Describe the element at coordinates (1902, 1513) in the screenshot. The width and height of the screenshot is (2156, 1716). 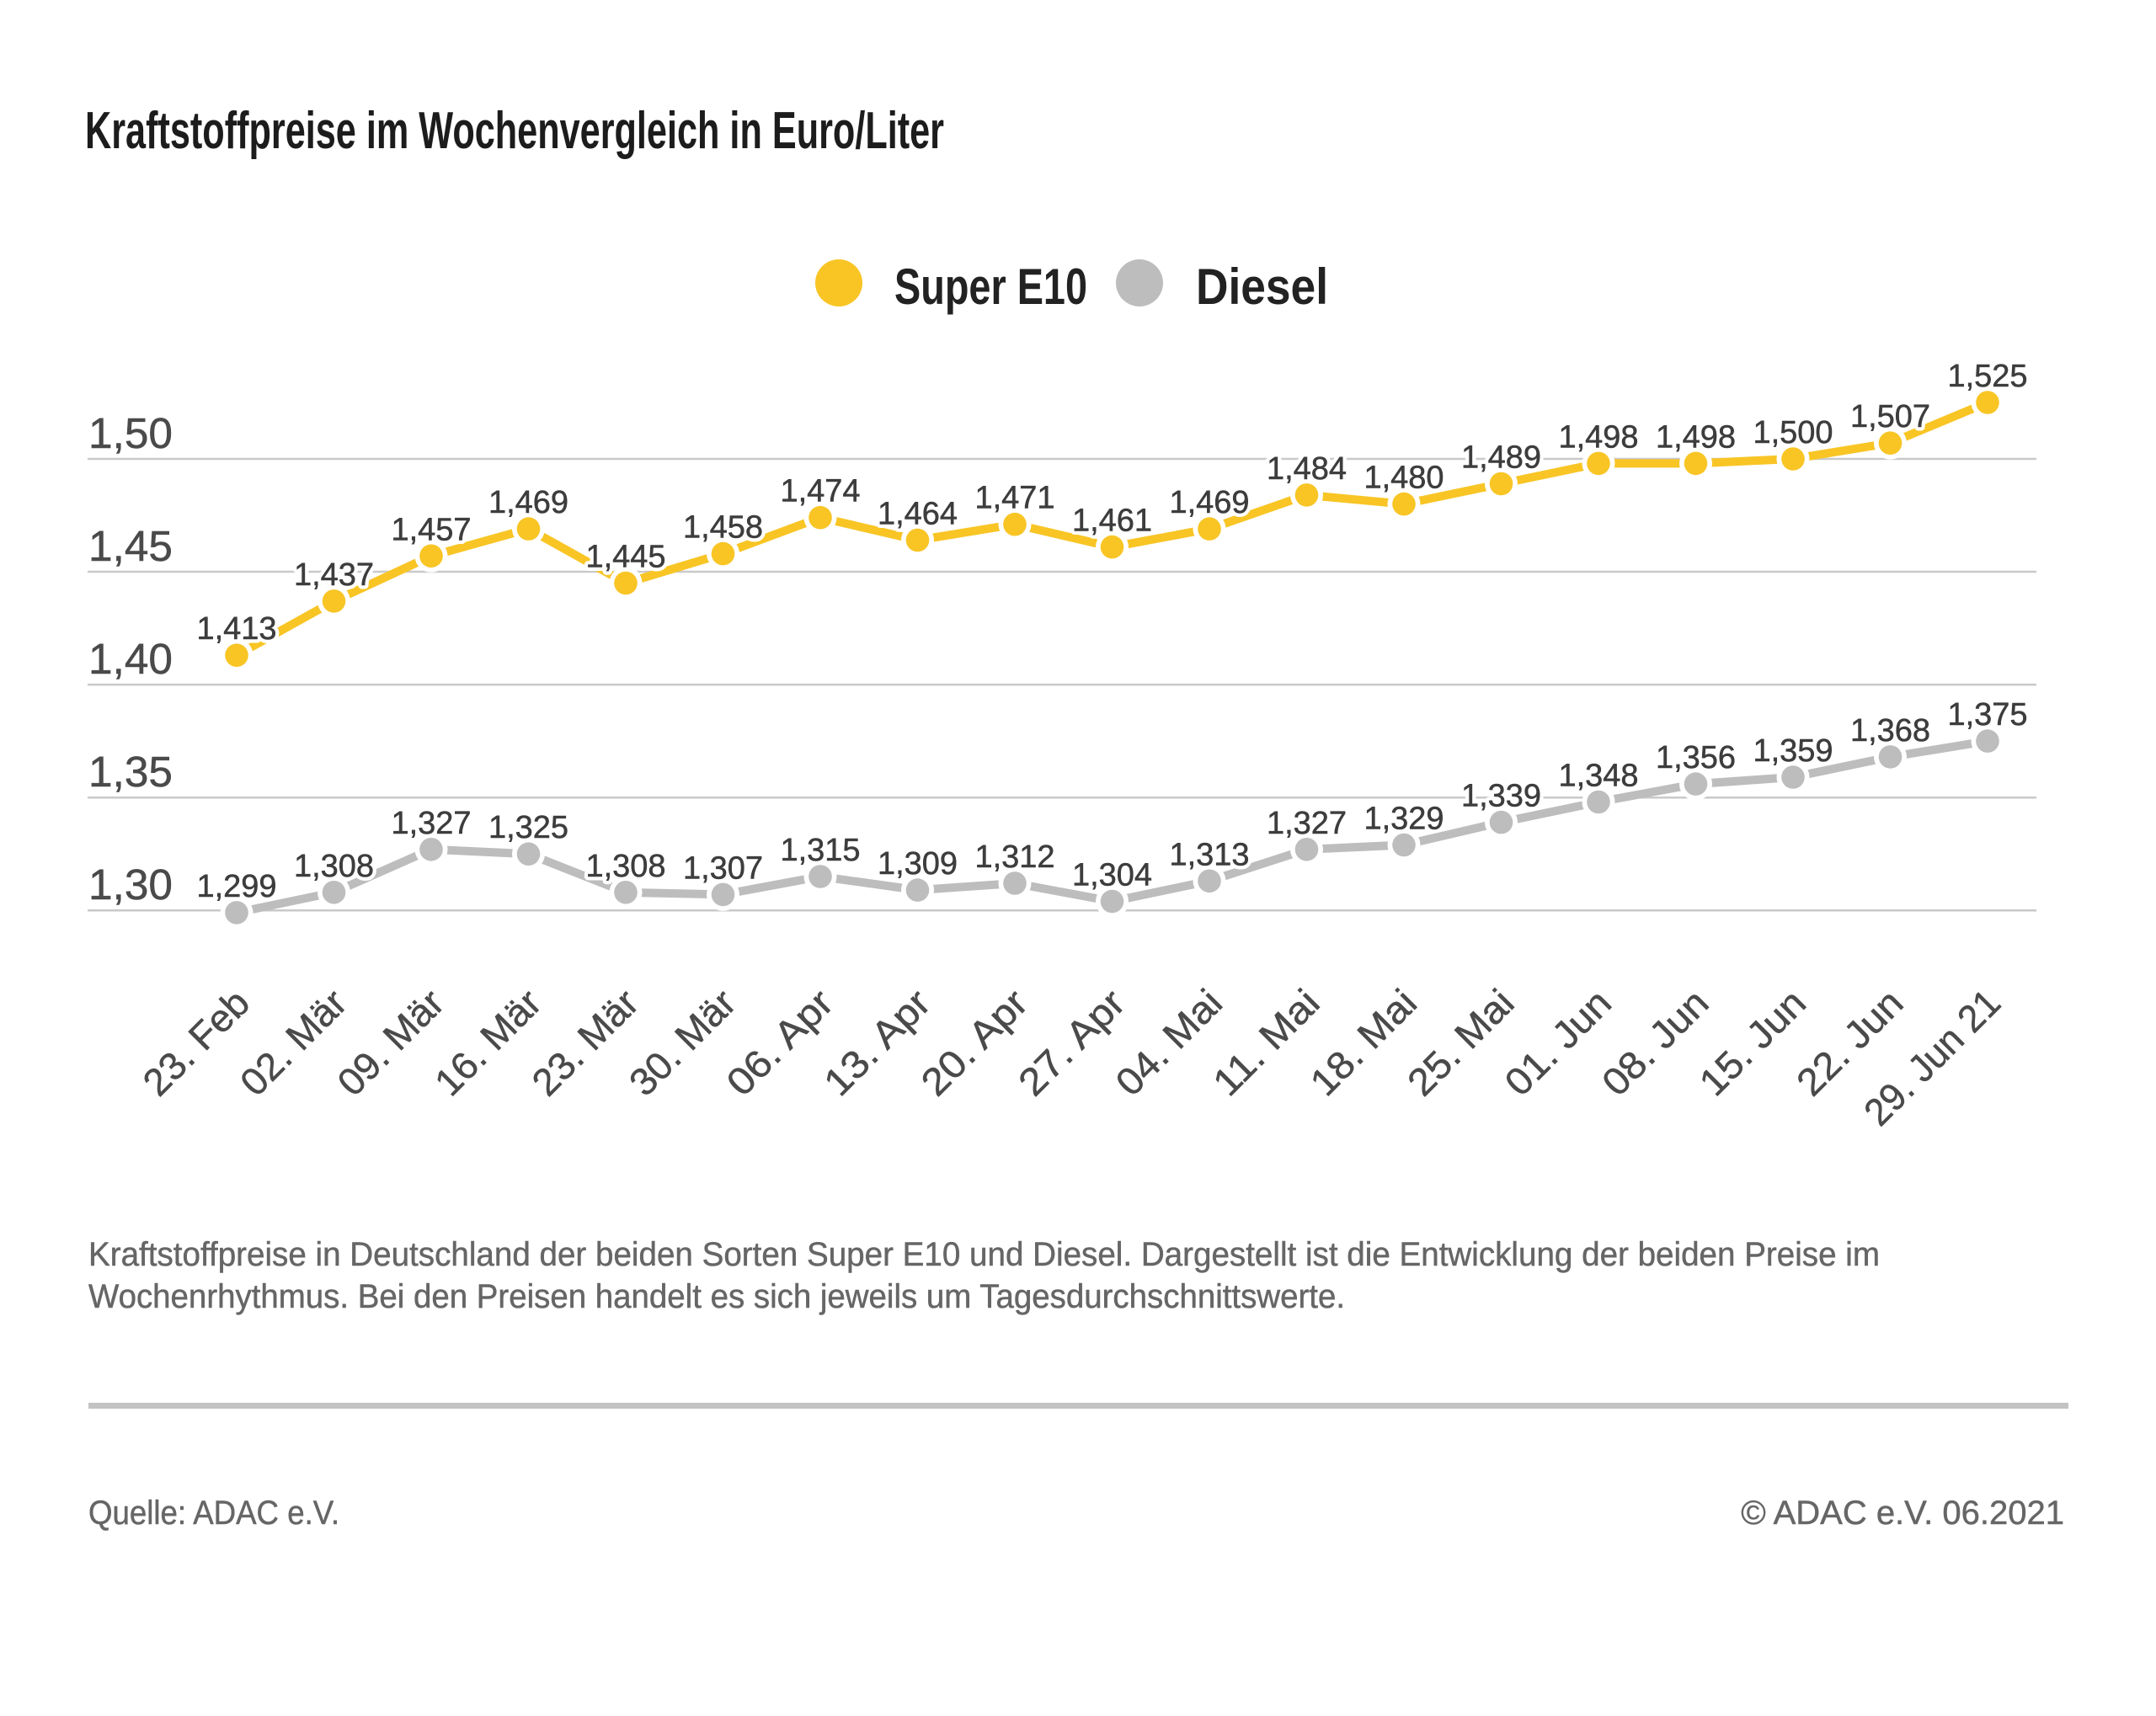
I see `svg-text: © ADAC e.V. 06.2021` at that location.